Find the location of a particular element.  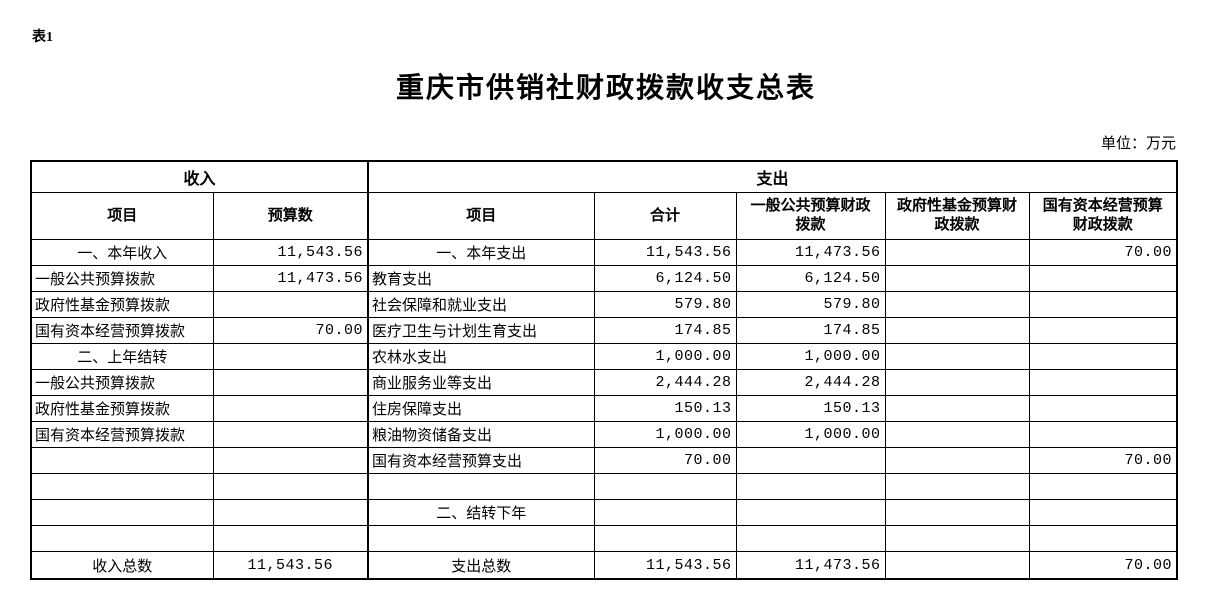

expense-general-cell: 579.80 is located at coordinates (810, 304).